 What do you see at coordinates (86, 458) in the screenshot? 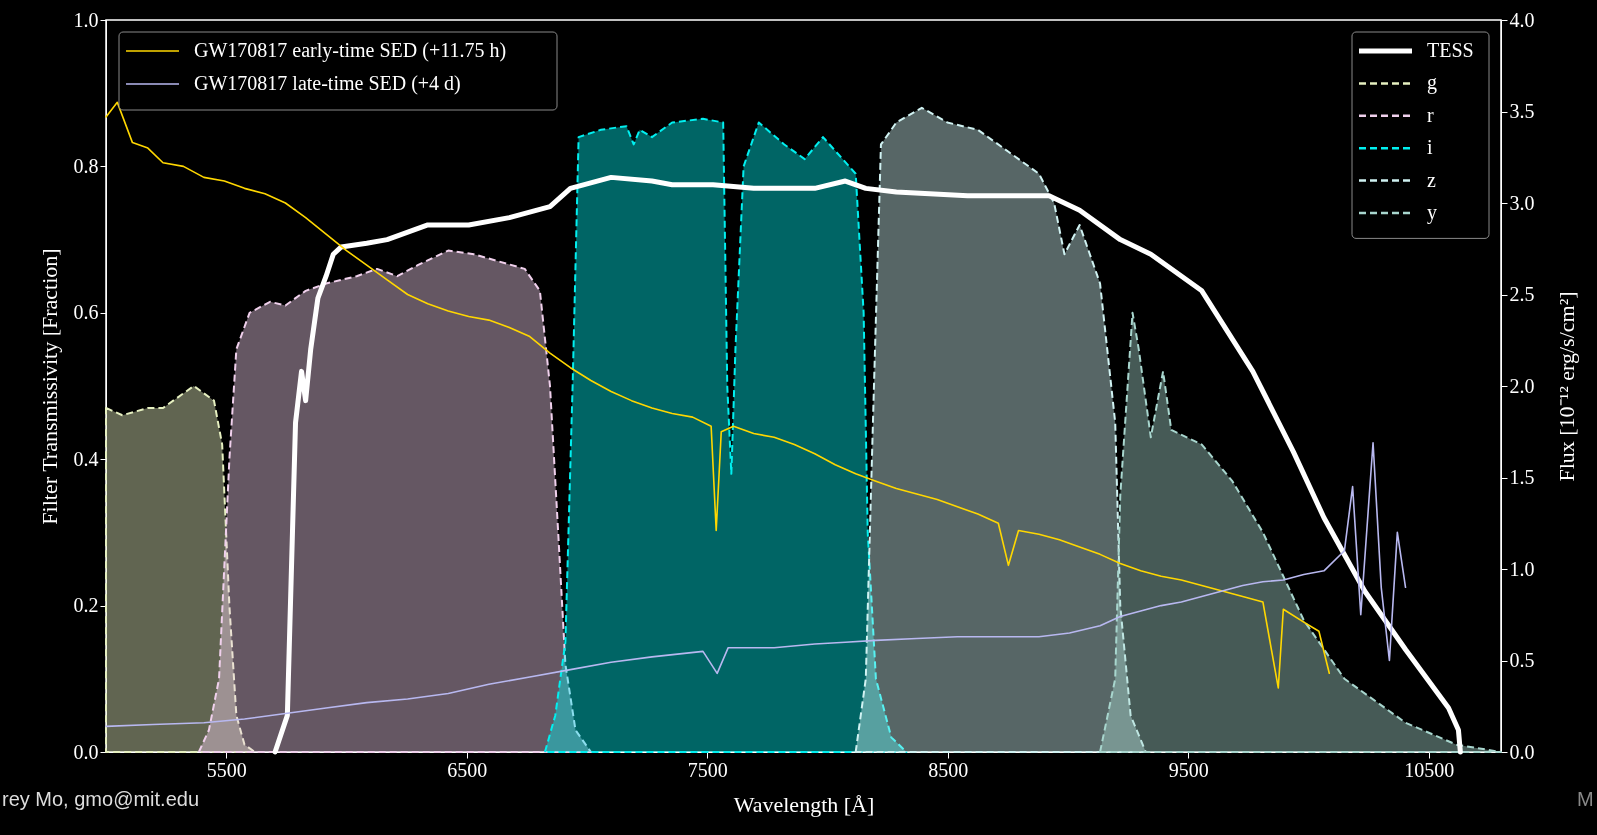
I see `y-tick-label: 0.4` at bounding box center [86, 458].